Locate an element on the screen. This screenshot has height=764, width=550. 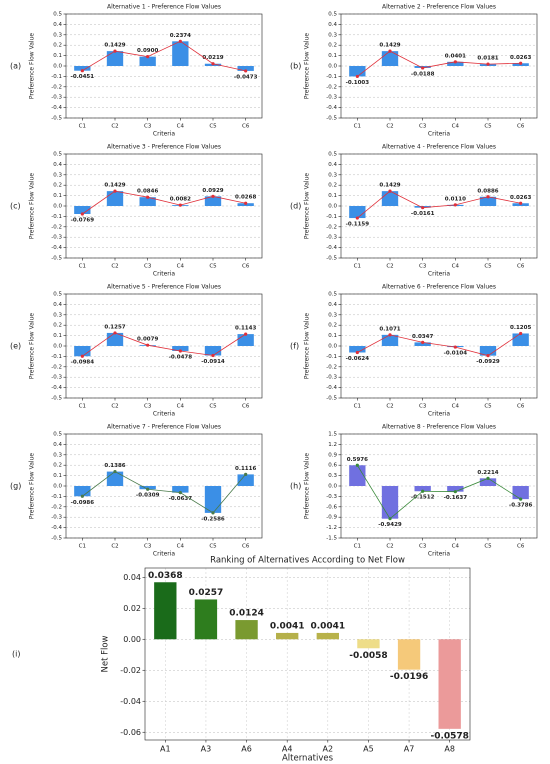
value-label: 0.1205 is located at coordinates (520, 328).